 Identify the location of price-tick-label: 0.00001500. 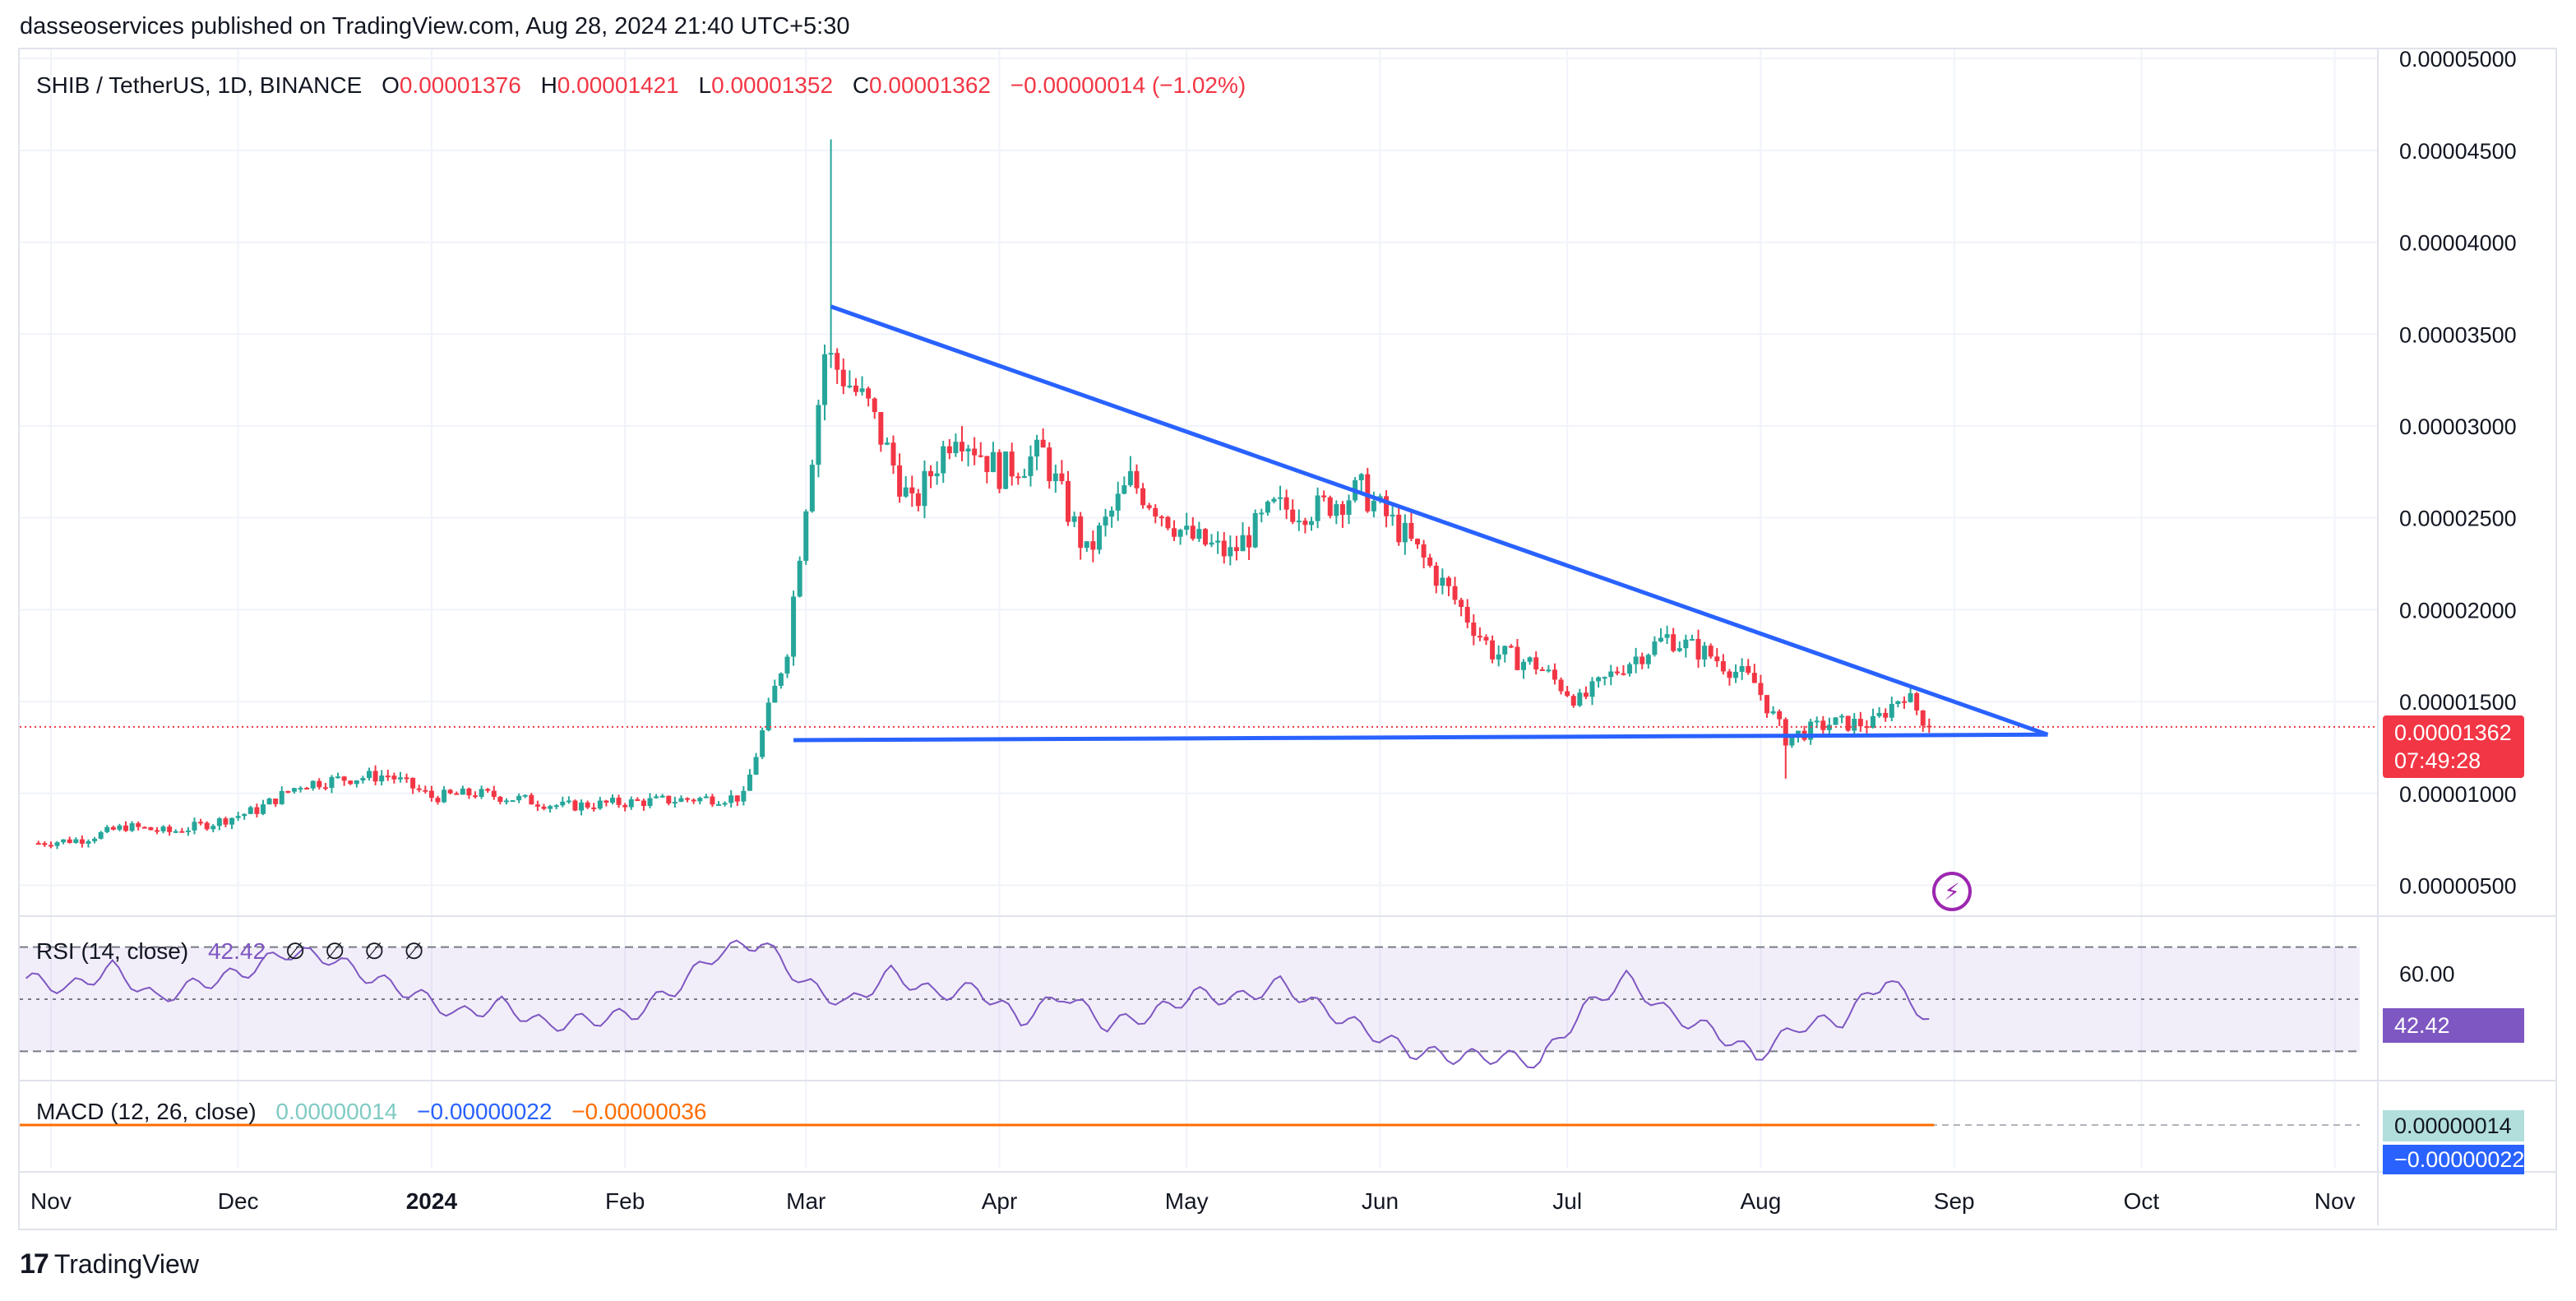
(2458, 702).